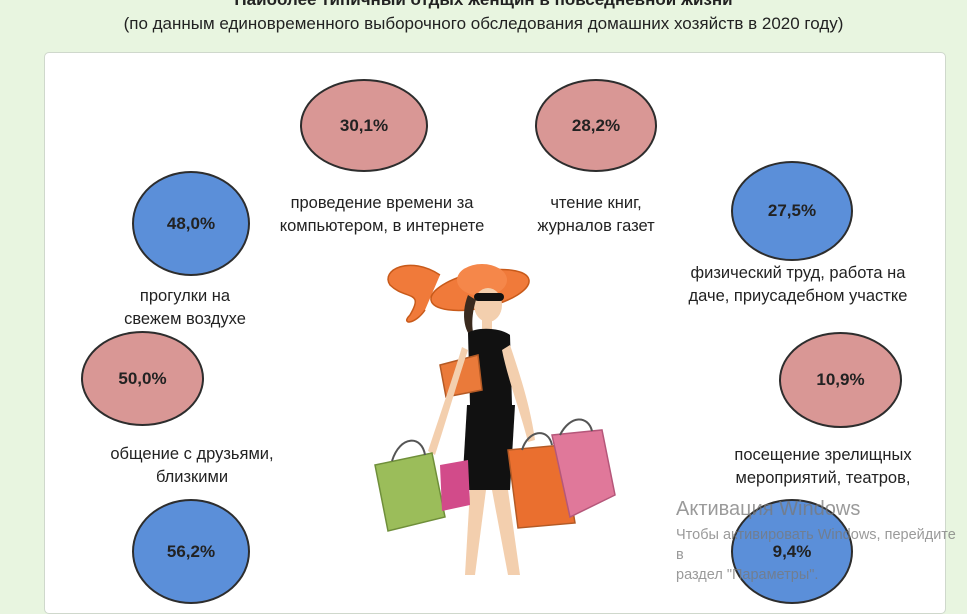 Image resolution: width=967 pixels, height=614 pixels. What do you see at coordinates (583, 474) in the screenshot?
I see `pink-bag-right-shape` at bounding box center [583, 474].